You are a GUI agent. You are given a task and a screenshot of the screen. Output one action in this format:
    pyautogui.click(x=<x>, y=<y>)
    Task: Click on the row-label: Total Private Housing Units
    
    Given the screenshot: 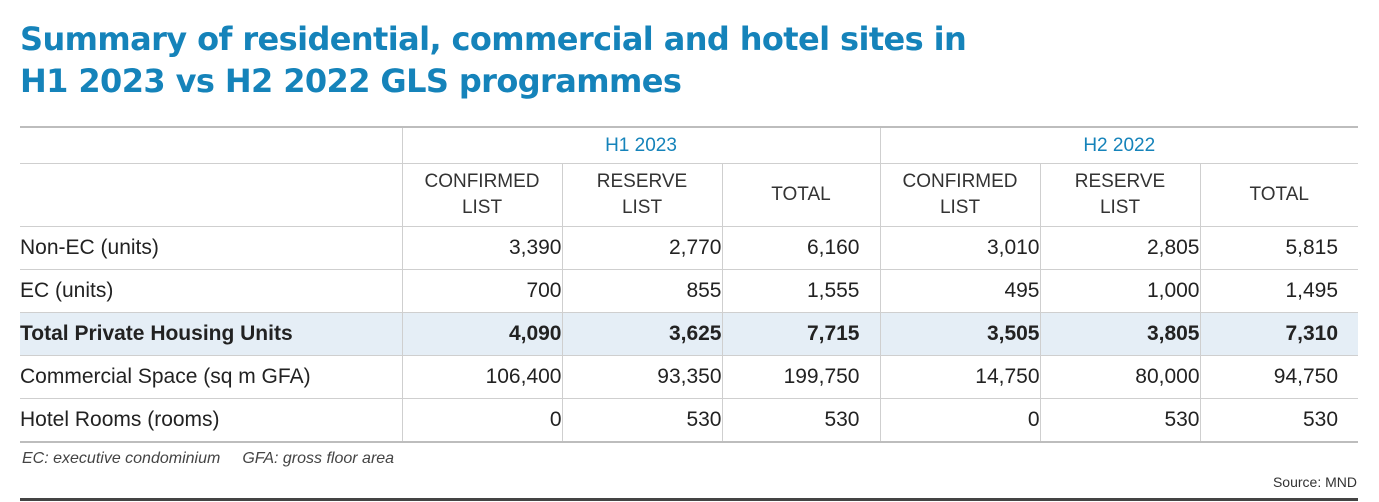 What is the action you would take?
    pyautogui.click(x=211, y=334)
    